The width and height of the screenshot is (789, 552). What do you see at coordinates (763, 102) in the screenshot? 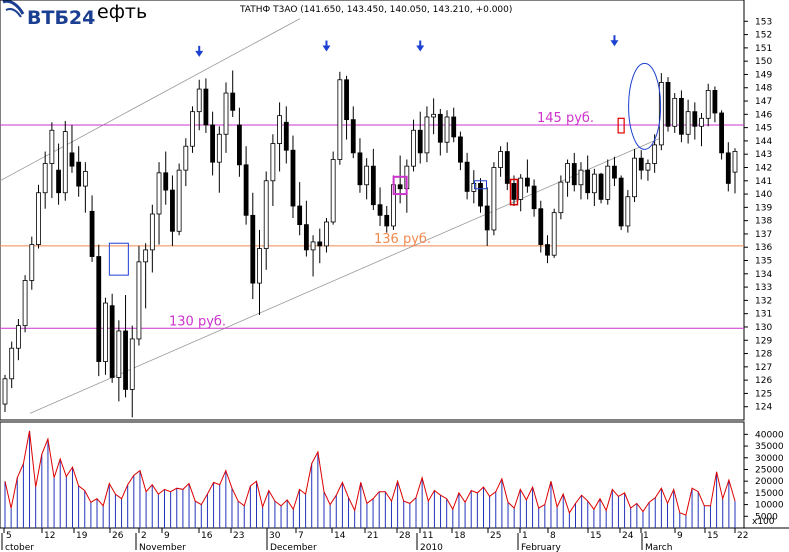
I see `price-tick-label: 147` at bounding box center [763, 102].